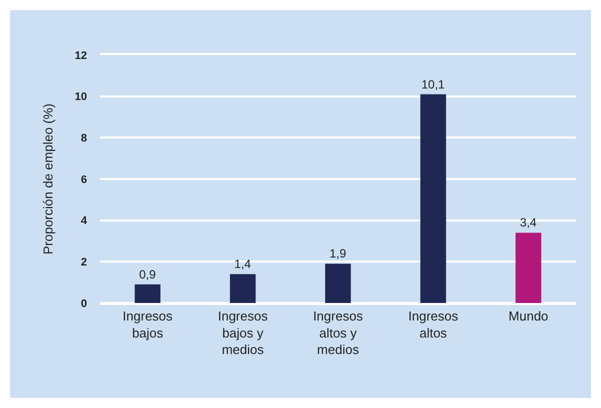 The image size is (601, 408). What do you see at coordinates (83, 138) in the screenshot?
I see `y-tick-label: 8` at bounding box center [83, 138].